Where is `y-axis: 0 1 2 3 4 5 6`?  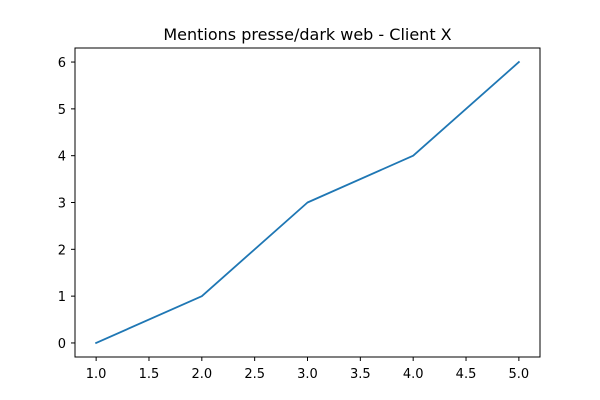 y-axis: 0 1 2 3 4 5 6 is located at coordinates (66, 204).